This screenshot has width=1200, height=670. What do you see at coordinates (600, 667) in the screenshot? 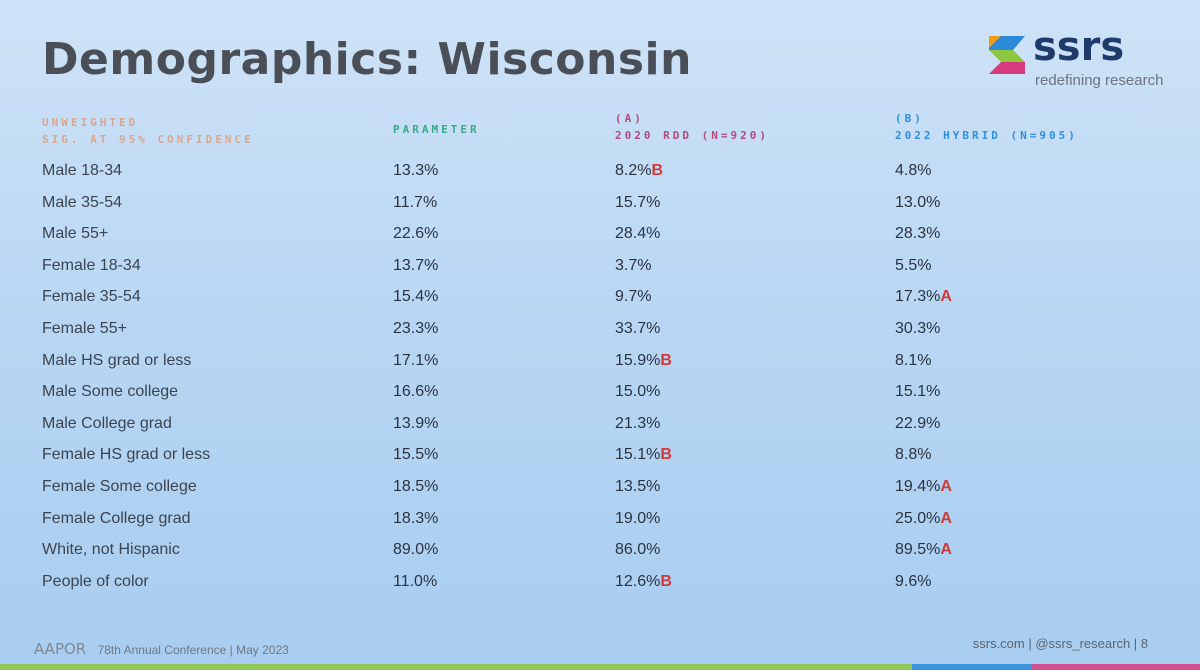
I see `color-bar` at bounding box center [600, 667].